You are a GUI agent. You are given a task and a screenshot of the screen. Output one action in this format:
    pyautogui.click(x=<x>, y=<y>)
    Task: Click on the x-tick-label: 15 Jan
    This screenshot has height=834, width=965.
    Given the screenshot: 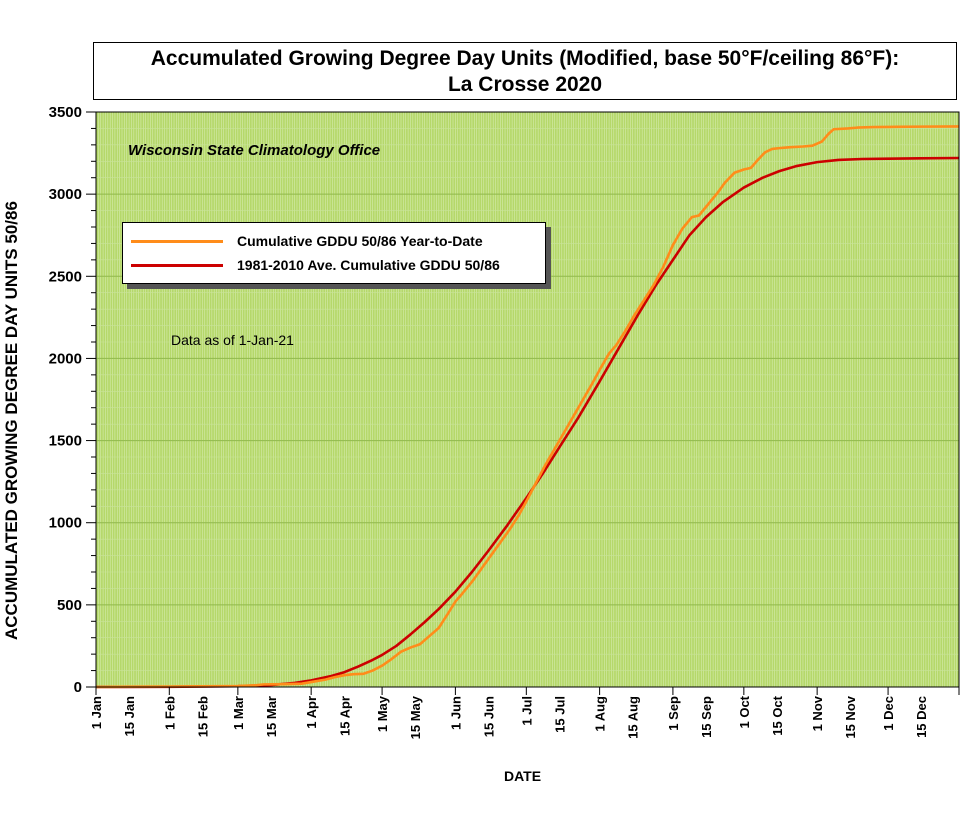 What is the action you would take?
    pyautogui.click(x=129, y=716)
    